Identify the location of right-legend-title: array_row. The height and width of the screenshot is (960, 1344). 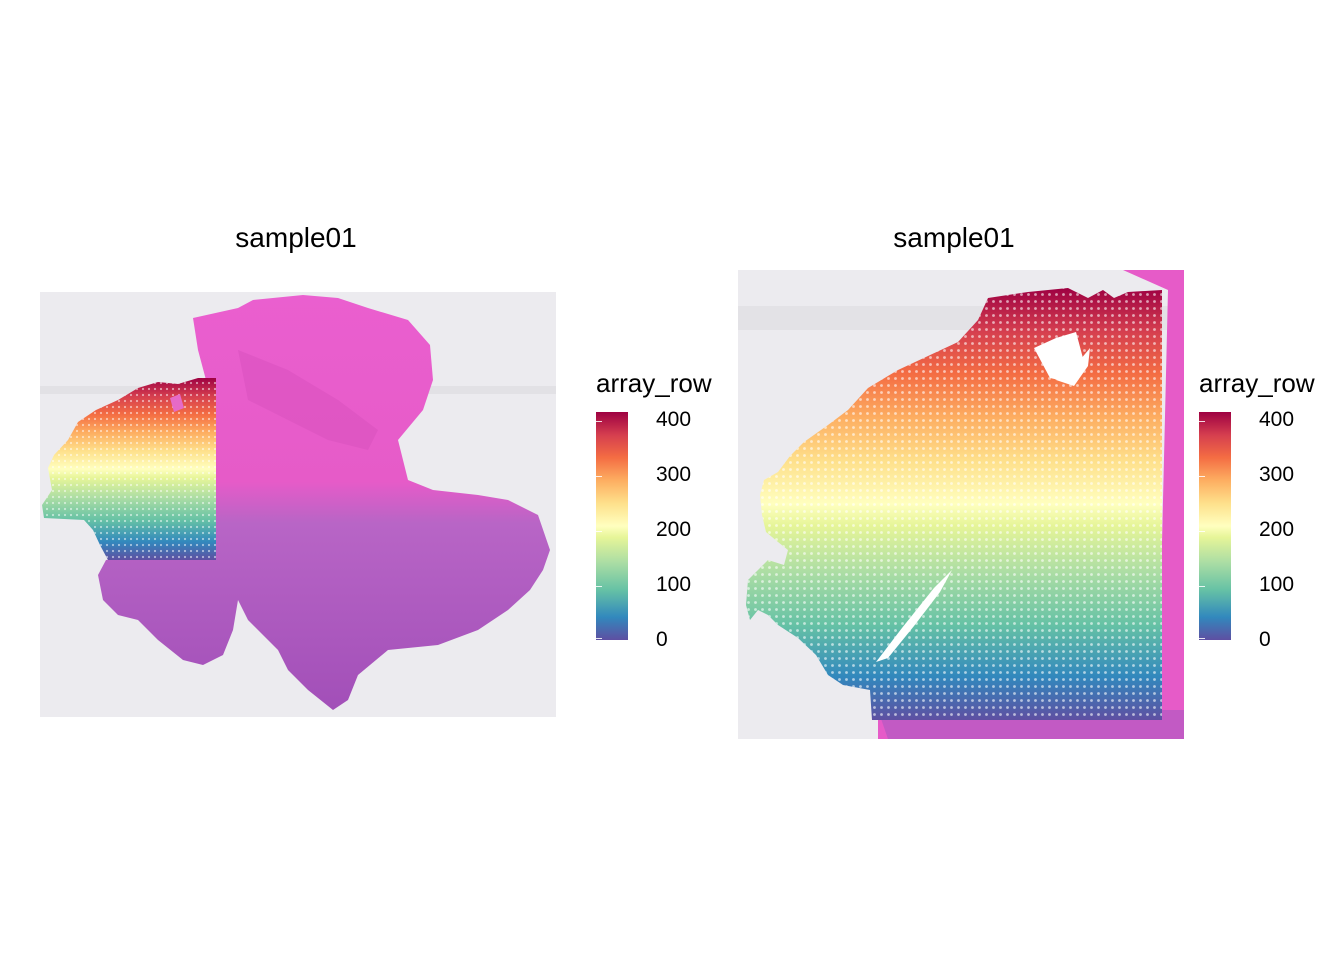
(1257, 383).